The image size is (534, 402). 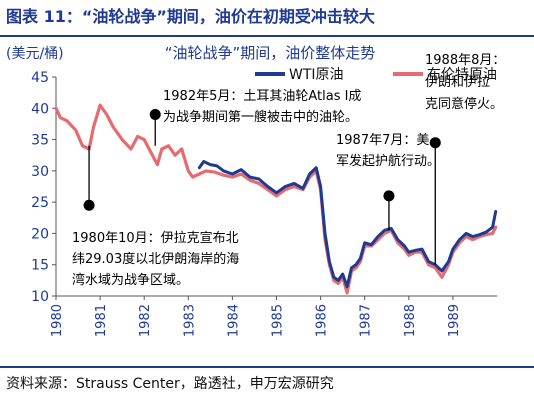 I want to click on annotation-text: 湾水域为战争区域。, so click(x=130, y=280).